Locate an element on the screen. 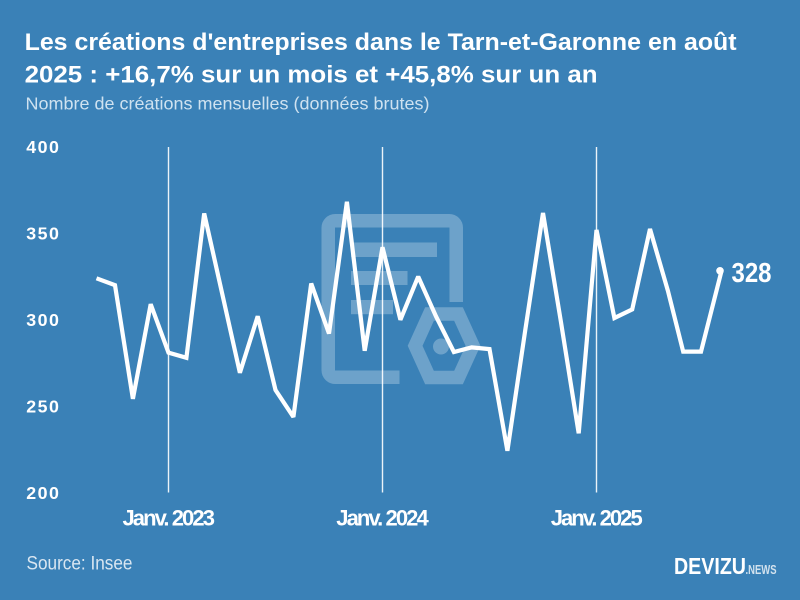  svg-text: 300 is located at coordinates (42, 320).